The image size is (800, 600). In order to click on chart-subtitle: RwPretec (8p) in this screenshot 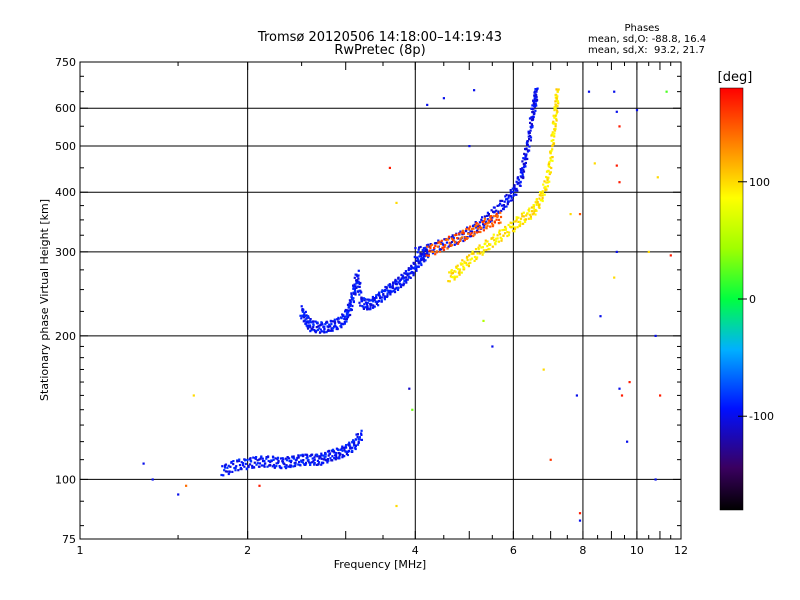, I will do `click(379, 50)`.